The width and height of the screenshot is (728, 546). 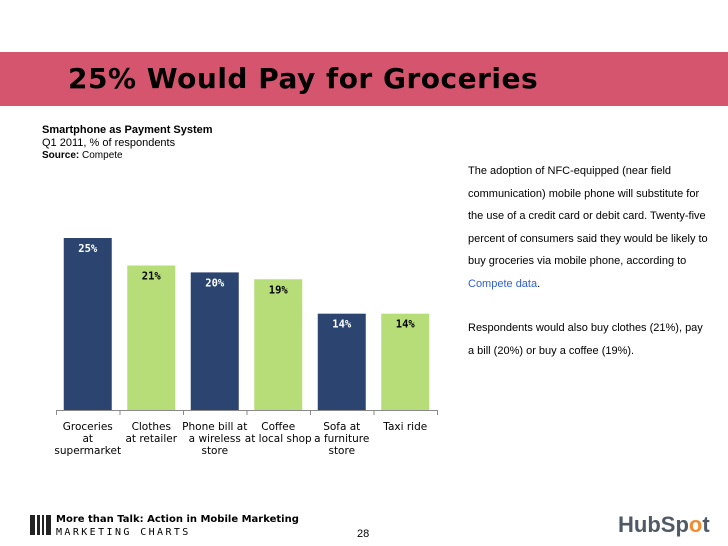 I want to click on category-label: Groceries, so click(x=88, y=427).